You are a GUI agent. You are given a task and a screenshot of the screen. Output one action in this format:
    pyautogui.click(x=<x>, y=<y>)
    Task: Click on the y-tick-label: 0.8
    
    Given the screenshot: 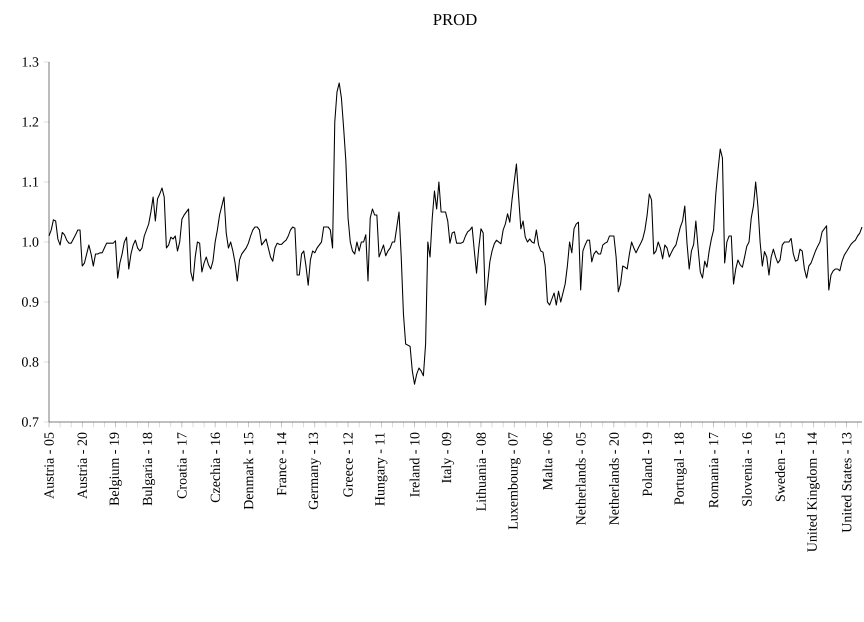 What is the action you would take?
    pyautogui.click(x=30, y=362)
    